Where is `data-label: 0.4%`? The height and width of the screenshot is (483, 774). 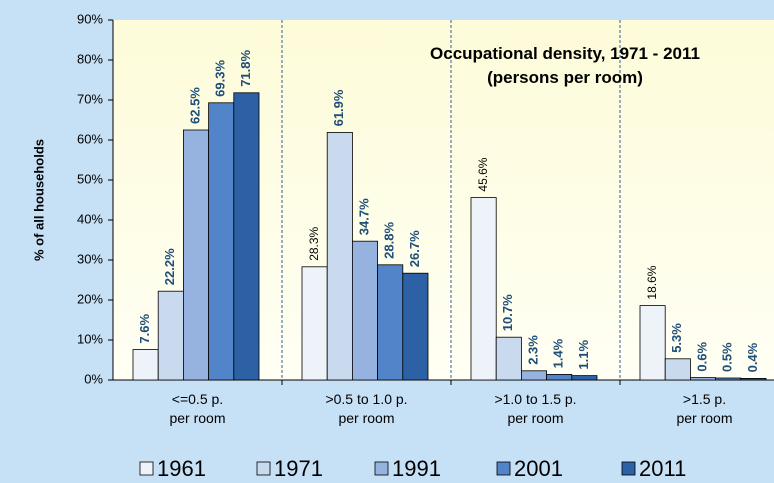 data-label: 0.4% is located at coordinates (752, 357).